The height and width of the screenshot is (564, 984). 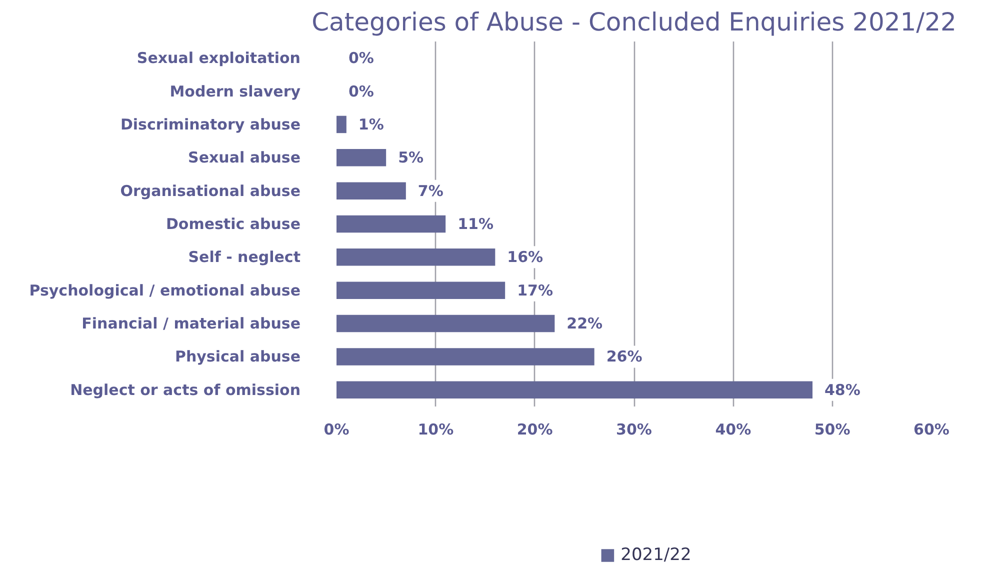 What do you see at coordinates (210, 124) in the screenshot?
I see `y-tick-label: Discriminatory abuse` at bounding box center [210, 124].